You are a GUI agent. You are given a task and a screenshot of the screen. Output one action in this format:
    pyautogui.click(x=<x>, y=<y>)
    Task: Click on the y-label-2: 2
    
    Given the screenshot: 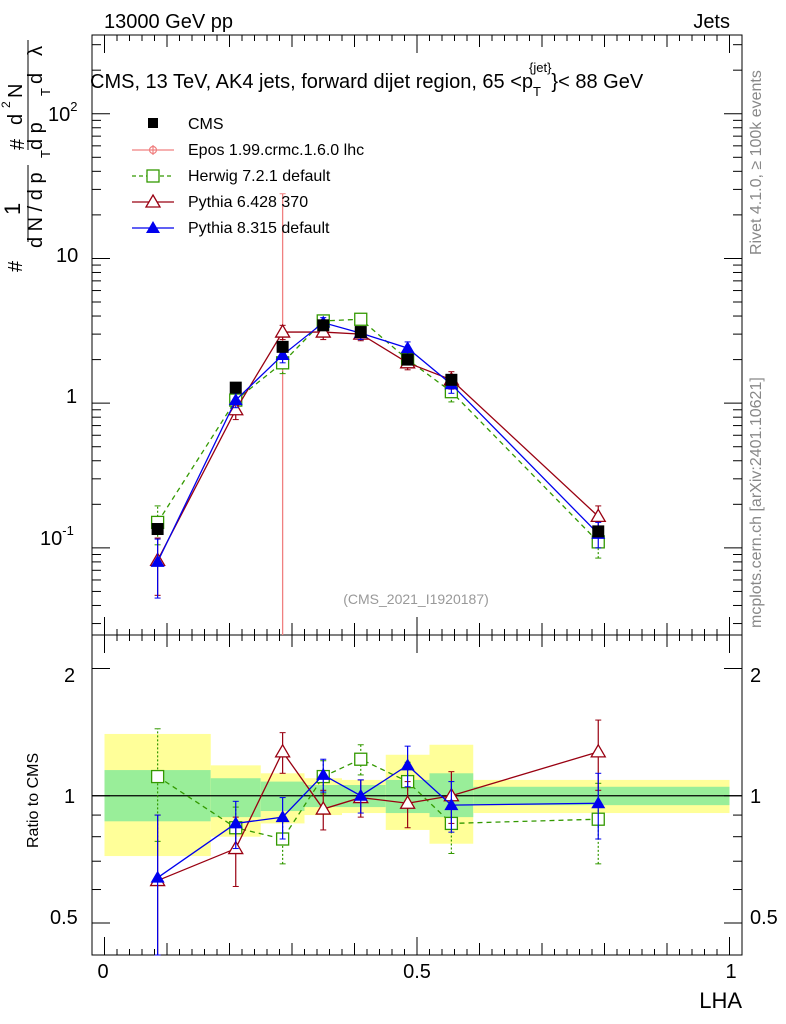 What is the action you would take?
    pyautogui.click(x=6, y=104)
    